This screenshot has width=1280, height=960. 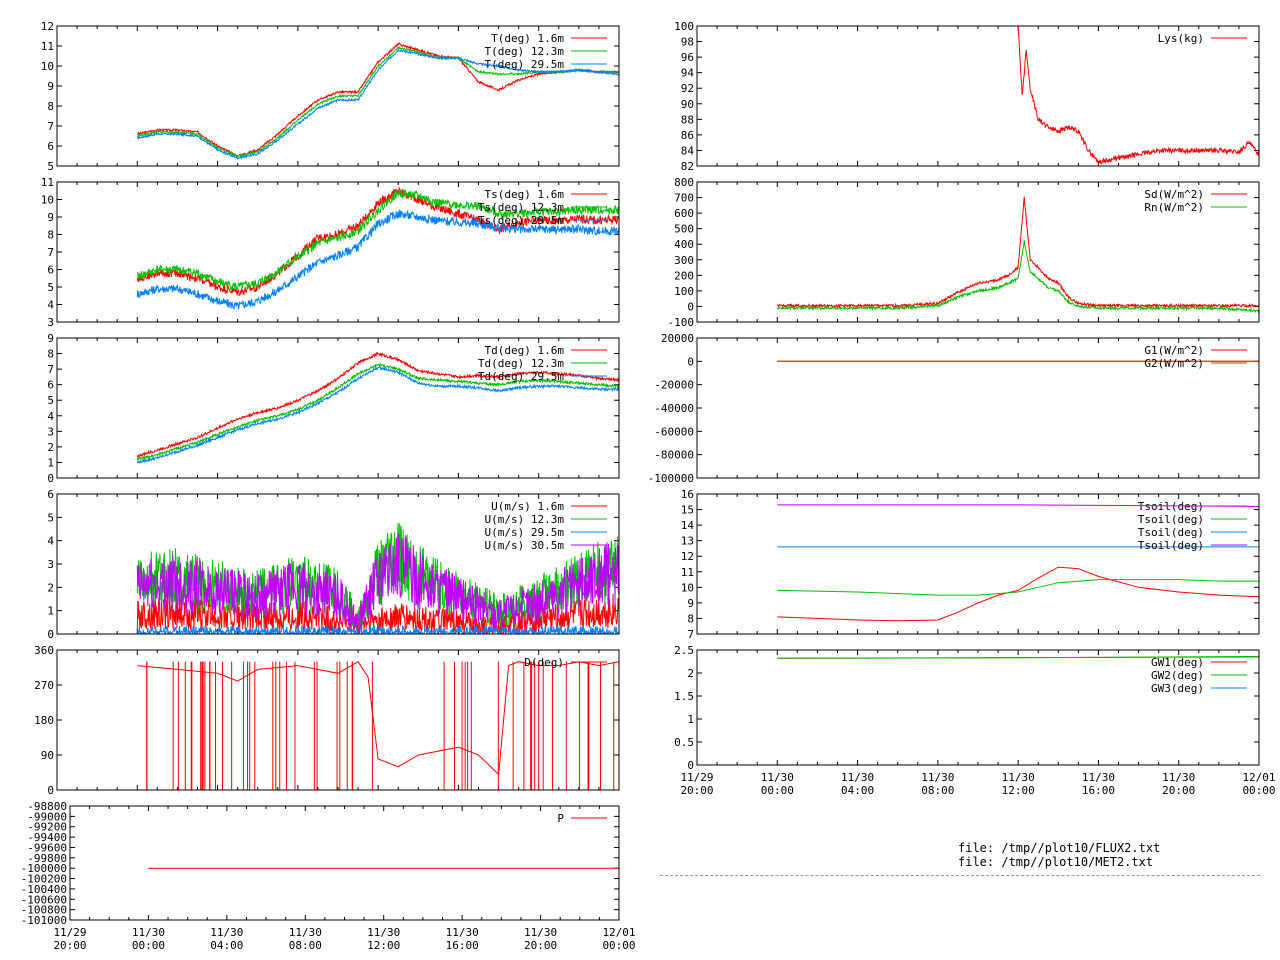 I want to click on chart-panel-lys: 82 84 86 88 90 92 94 96 98 100 Lys(kg), so click(x=967, y=96).